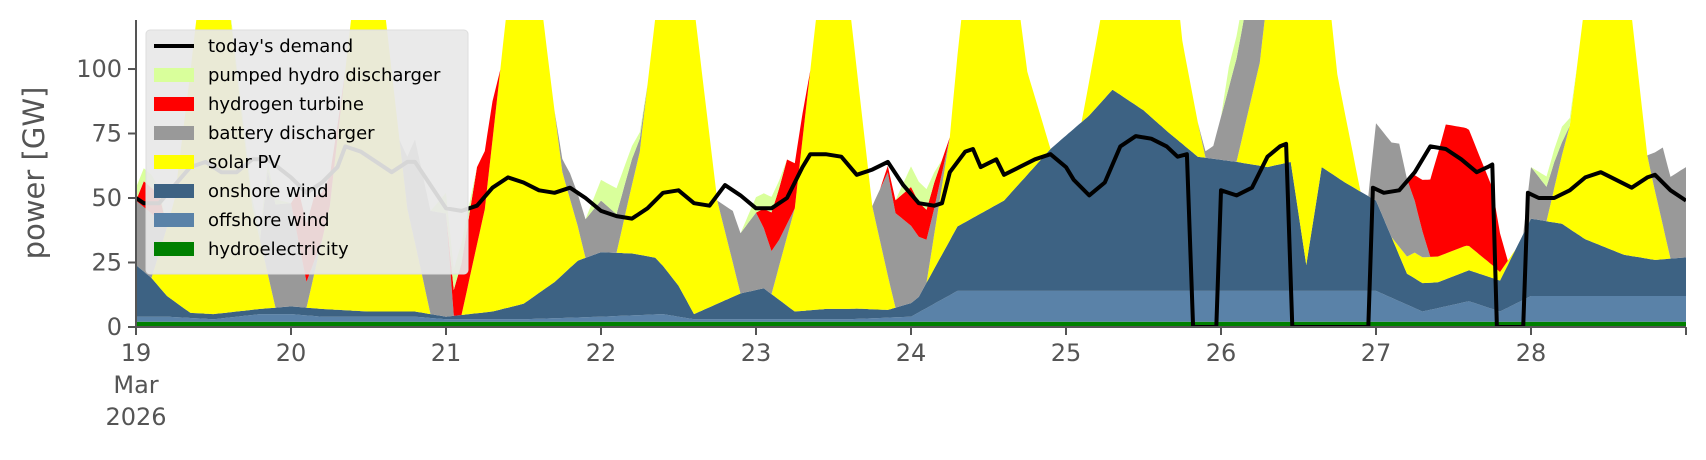 The height and width of the screenshot is (460, 1706). I want to click on y-tick-label: 25, so click(106, 263).